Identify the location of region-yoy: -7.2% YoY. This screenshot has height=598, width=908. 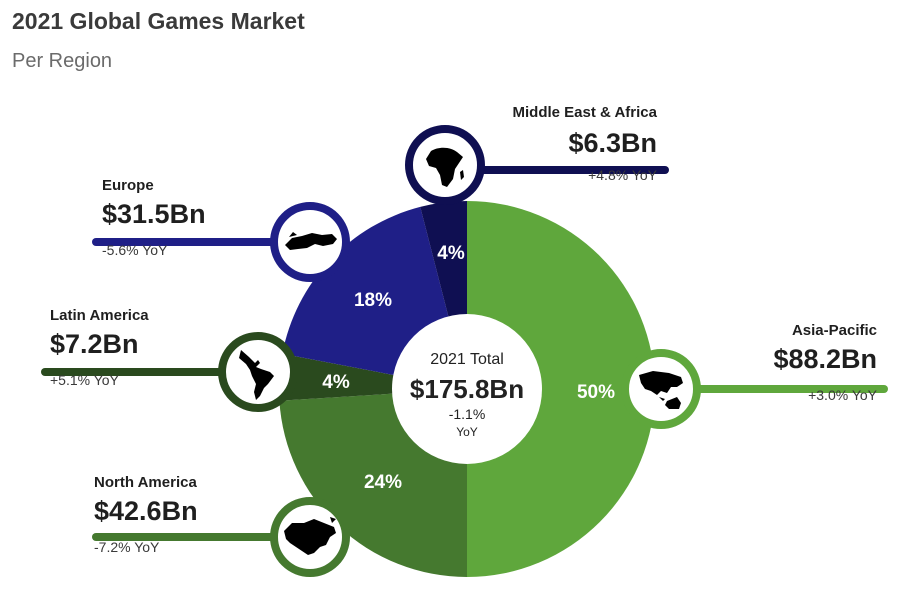
(127, 547).